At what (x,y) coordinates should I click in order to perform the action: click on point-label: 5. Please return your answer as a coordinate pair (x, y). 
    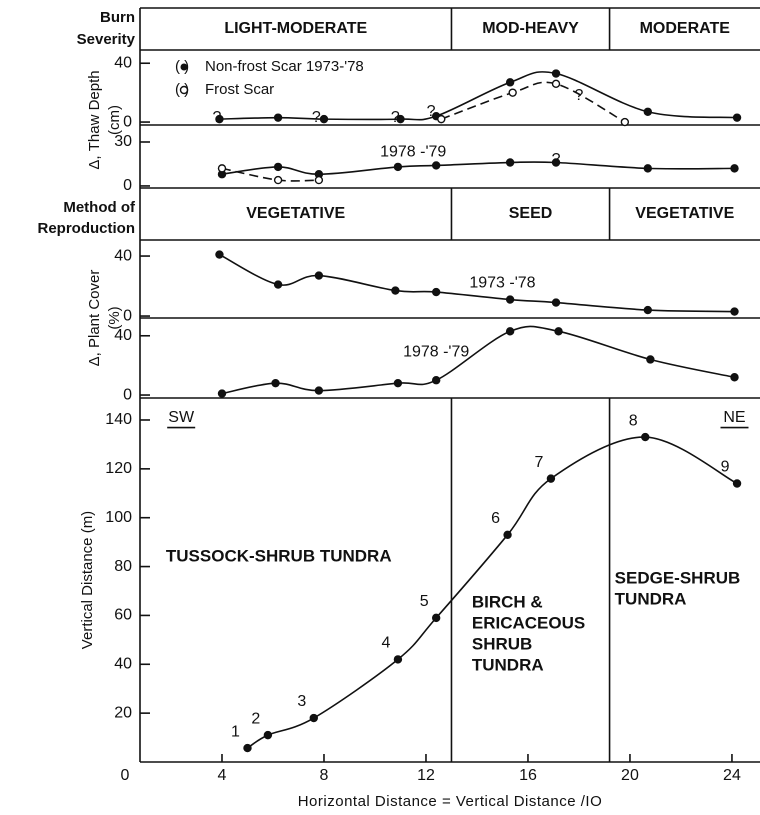
    Looking at the image, I should click on (424, 601).